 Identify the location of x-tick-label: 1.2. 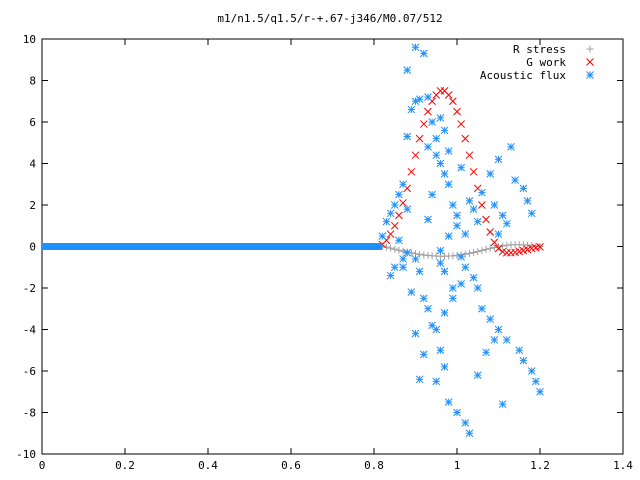
(540, 465).